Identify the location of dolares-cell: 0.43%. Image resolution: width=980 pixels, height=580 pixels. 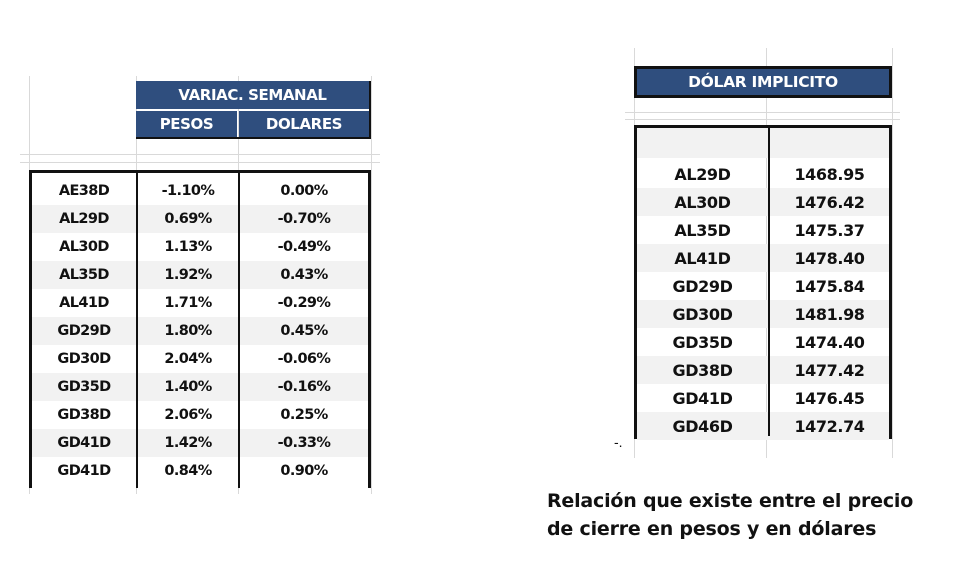
(304, 275).